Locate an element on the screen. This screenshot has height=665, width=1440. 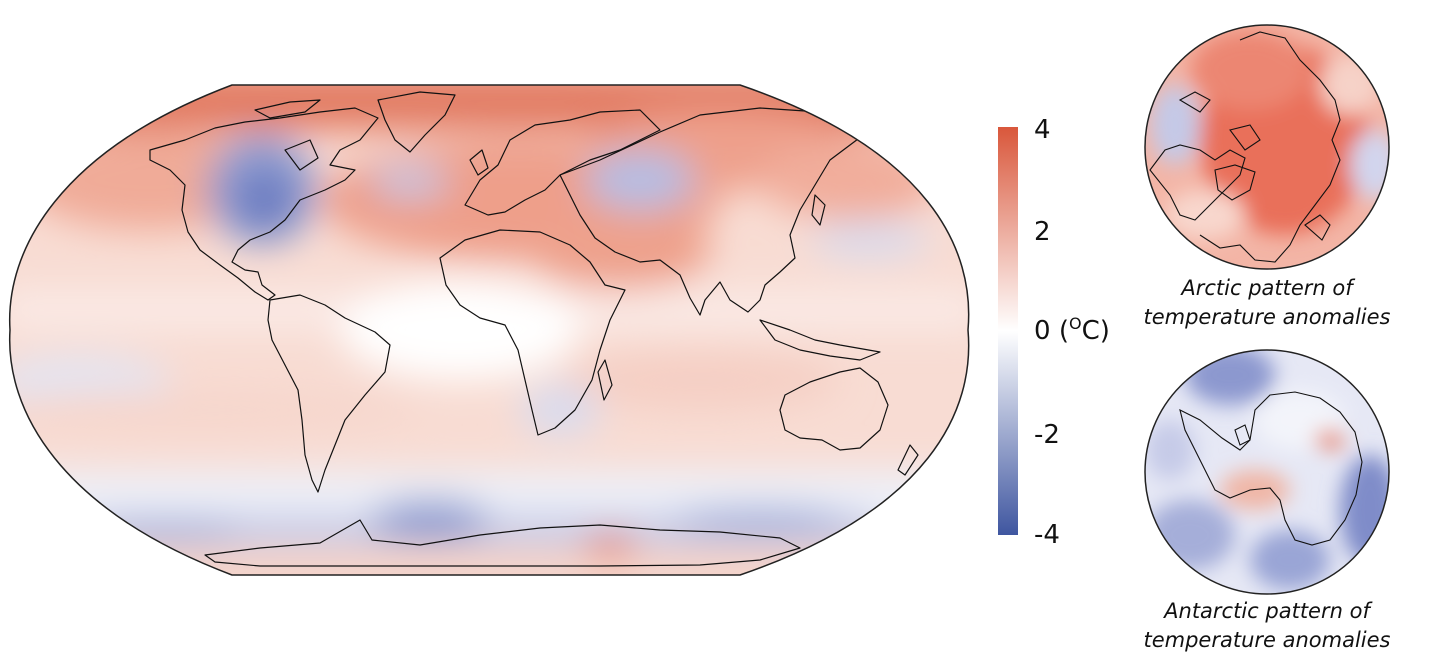
colorbar-unit-open: ( is located at coordinates (1063, 331).